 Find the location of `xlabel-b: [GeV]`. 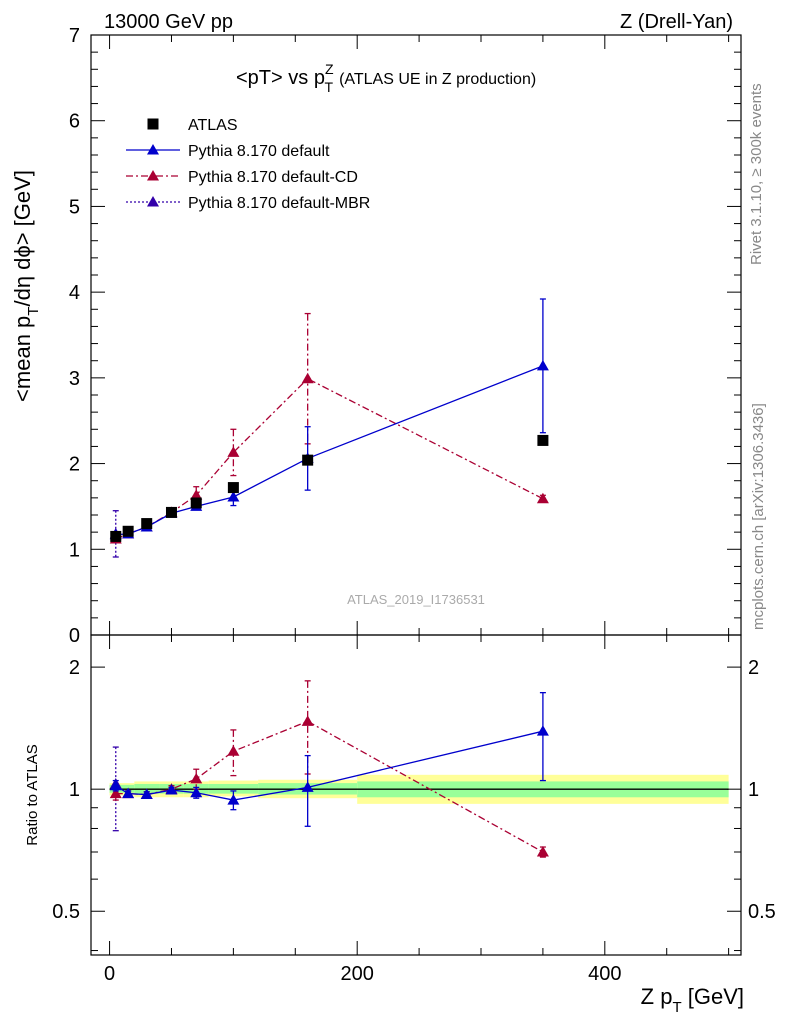

xlabel-b: [GeV] is located at coordinates (713, 996).